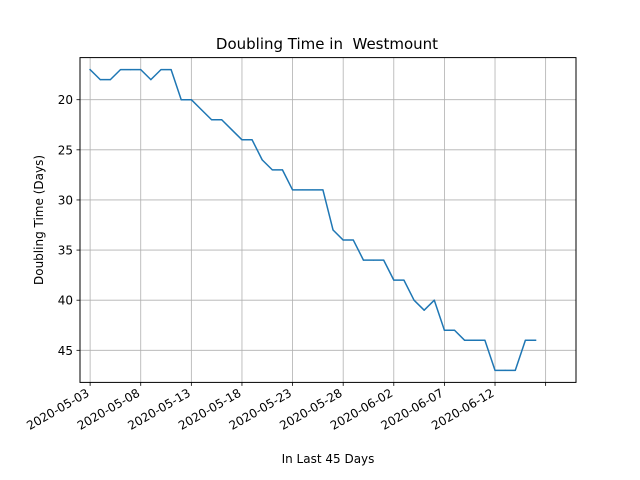 This screenshot has height=480, width=640. I want to click on x-axis-label: In Last 45 Days, so click(328, 459).